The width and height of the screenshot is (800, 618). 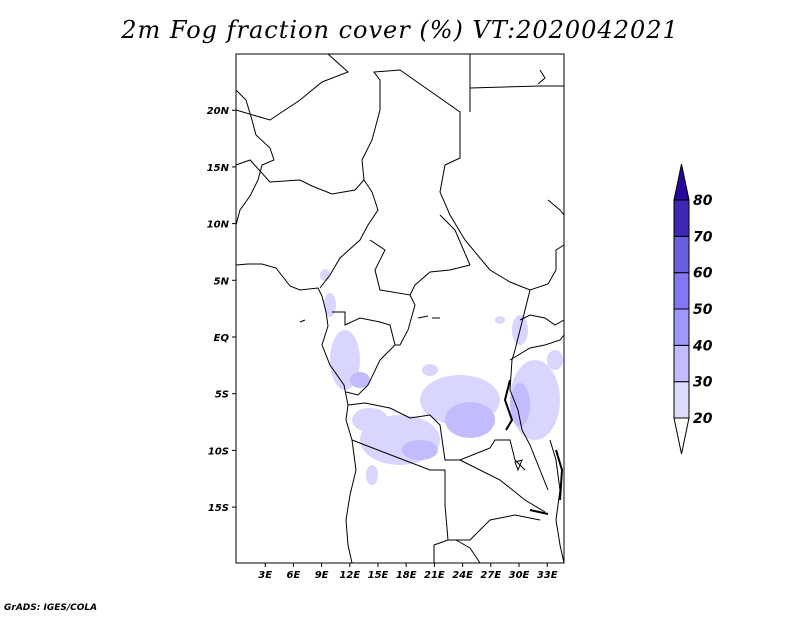 I want to click on lon-tick-label: 12E, so click(x=349, y=575).